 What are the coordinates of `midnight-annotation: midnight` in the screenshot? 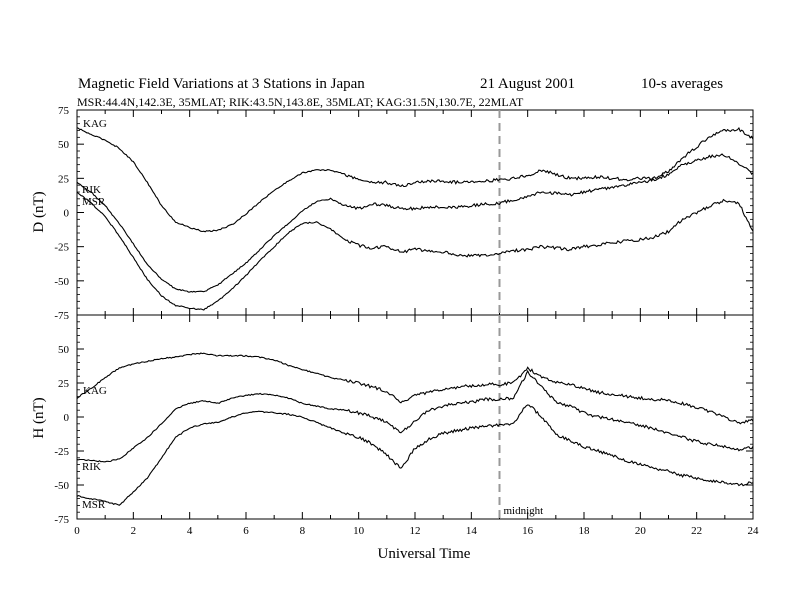 It's located at (524, 511).